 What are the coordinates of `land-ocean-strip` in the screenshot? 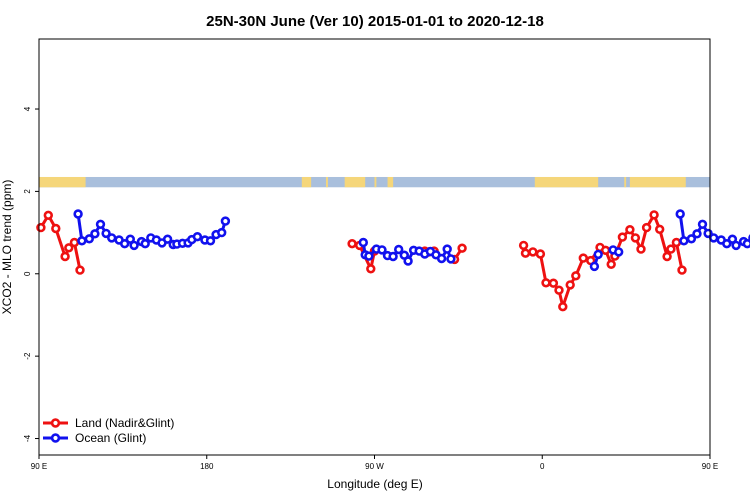 It's located at (374, 182).